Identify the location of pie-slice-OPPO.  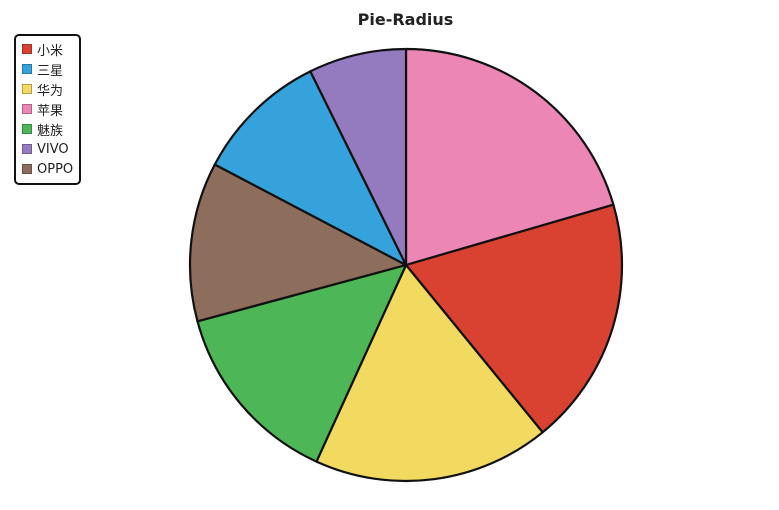
(298, 243).